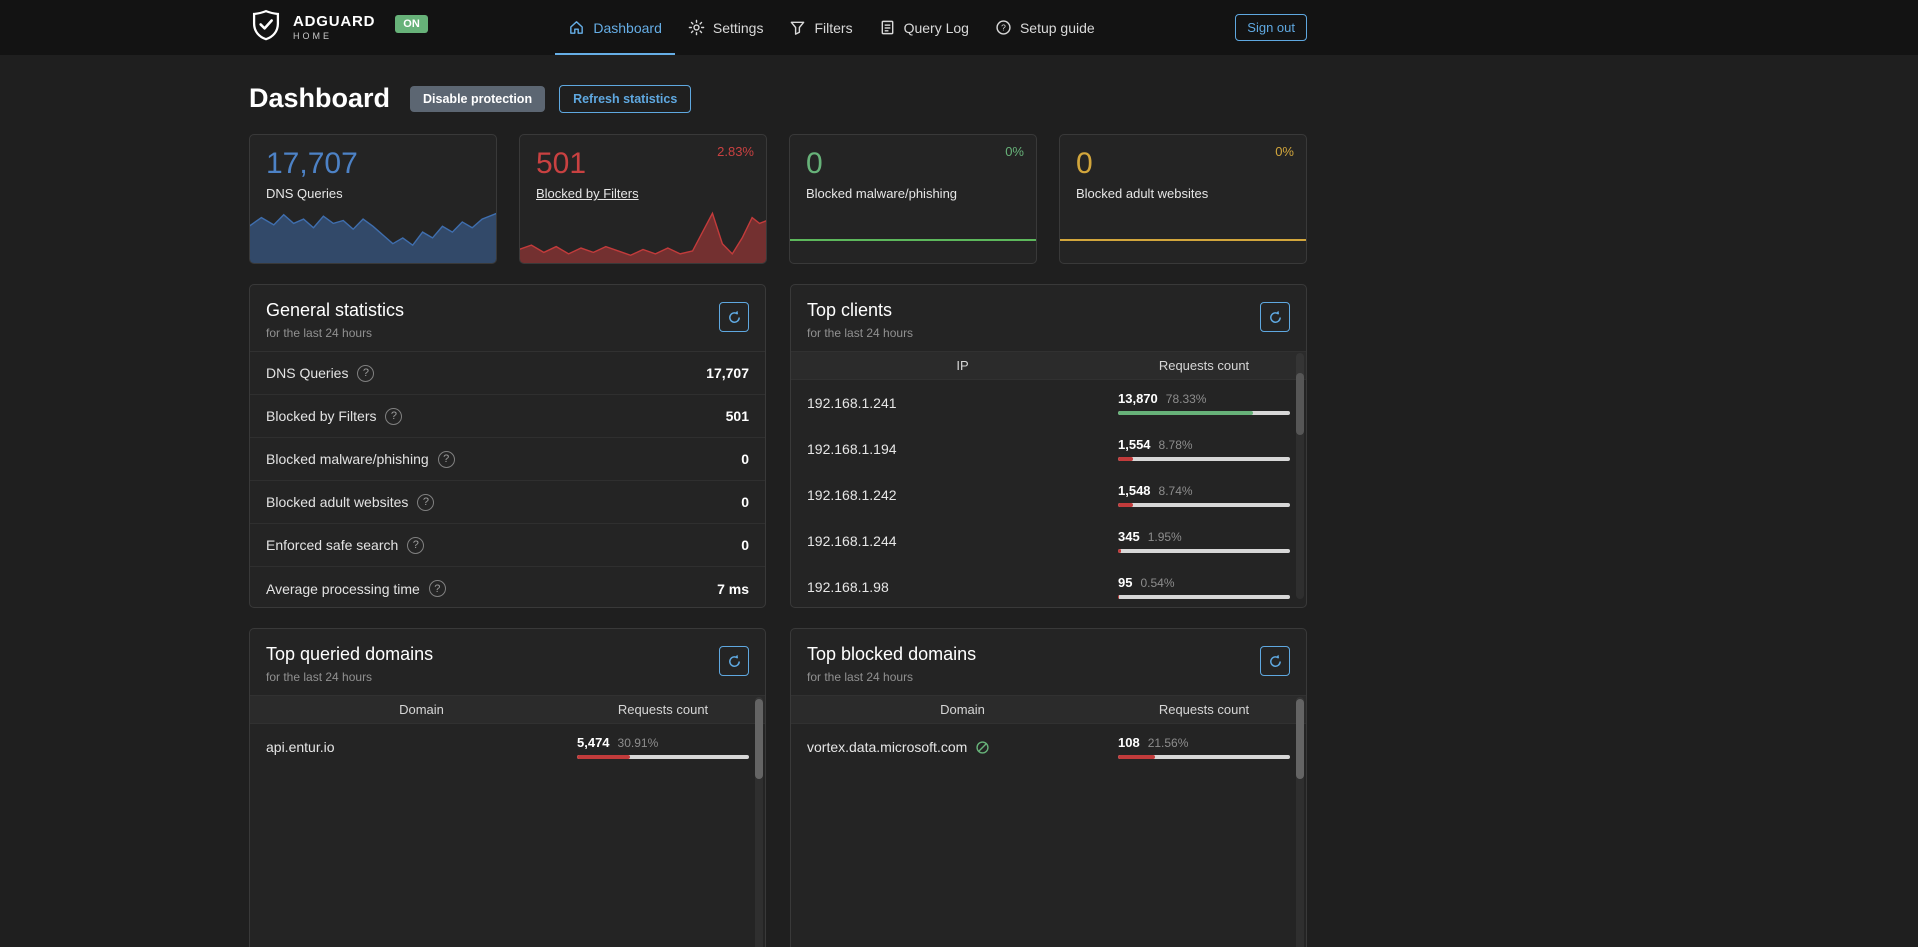 This screenshot has width=1918, height=947. I want to click on panel-title: Top queried domains, so click(350, 654).